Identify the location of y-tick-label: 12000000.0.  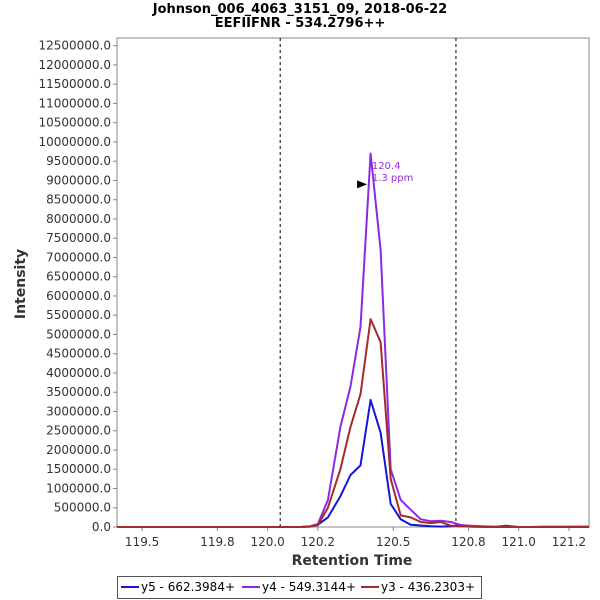
(74, 65).